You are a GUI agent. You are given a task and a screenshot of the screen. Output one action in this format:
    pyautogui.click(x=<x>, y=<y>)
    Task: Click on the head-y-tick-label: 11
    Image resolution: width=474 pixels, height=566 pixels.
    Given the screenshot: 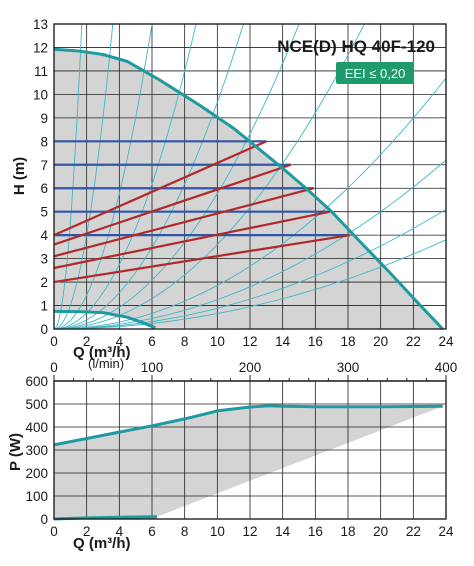 What is the action you would take?
    pyautogui.click(x=41, y=71)
    